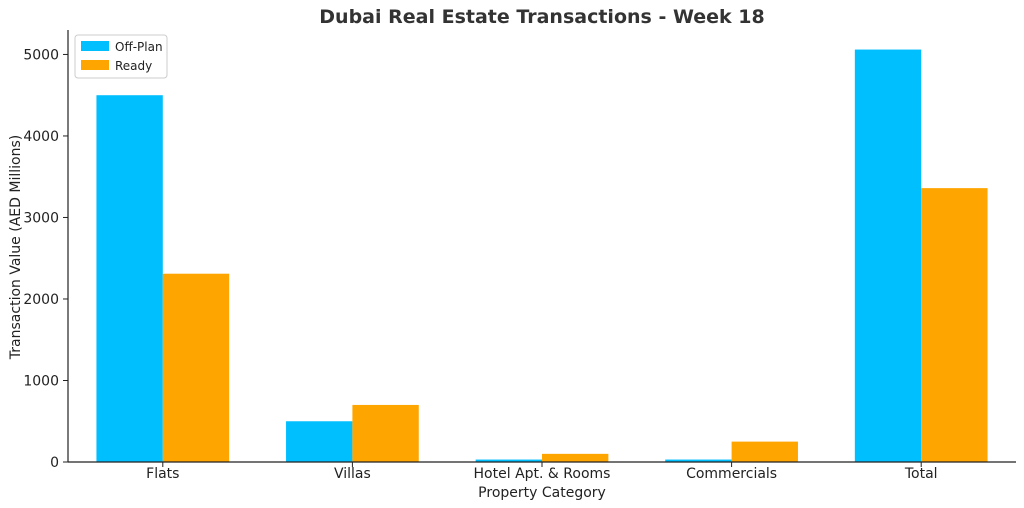 Image resolution: width=1024 pixels, height=508 pixels. What do you see at coordinates (41, 55) in the screenshot?
I see `y-tick-label: 5000` at bounding box center [41, 55].